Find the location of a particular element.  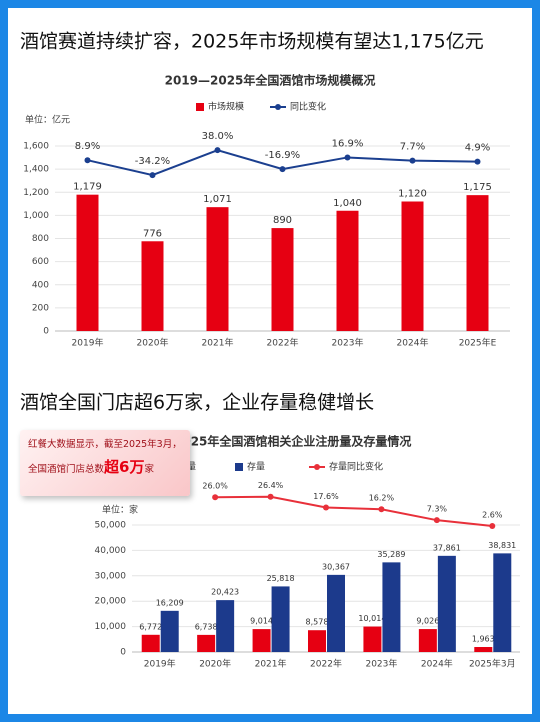

y-tick-label: 600 is located at coordinates (40, 262).